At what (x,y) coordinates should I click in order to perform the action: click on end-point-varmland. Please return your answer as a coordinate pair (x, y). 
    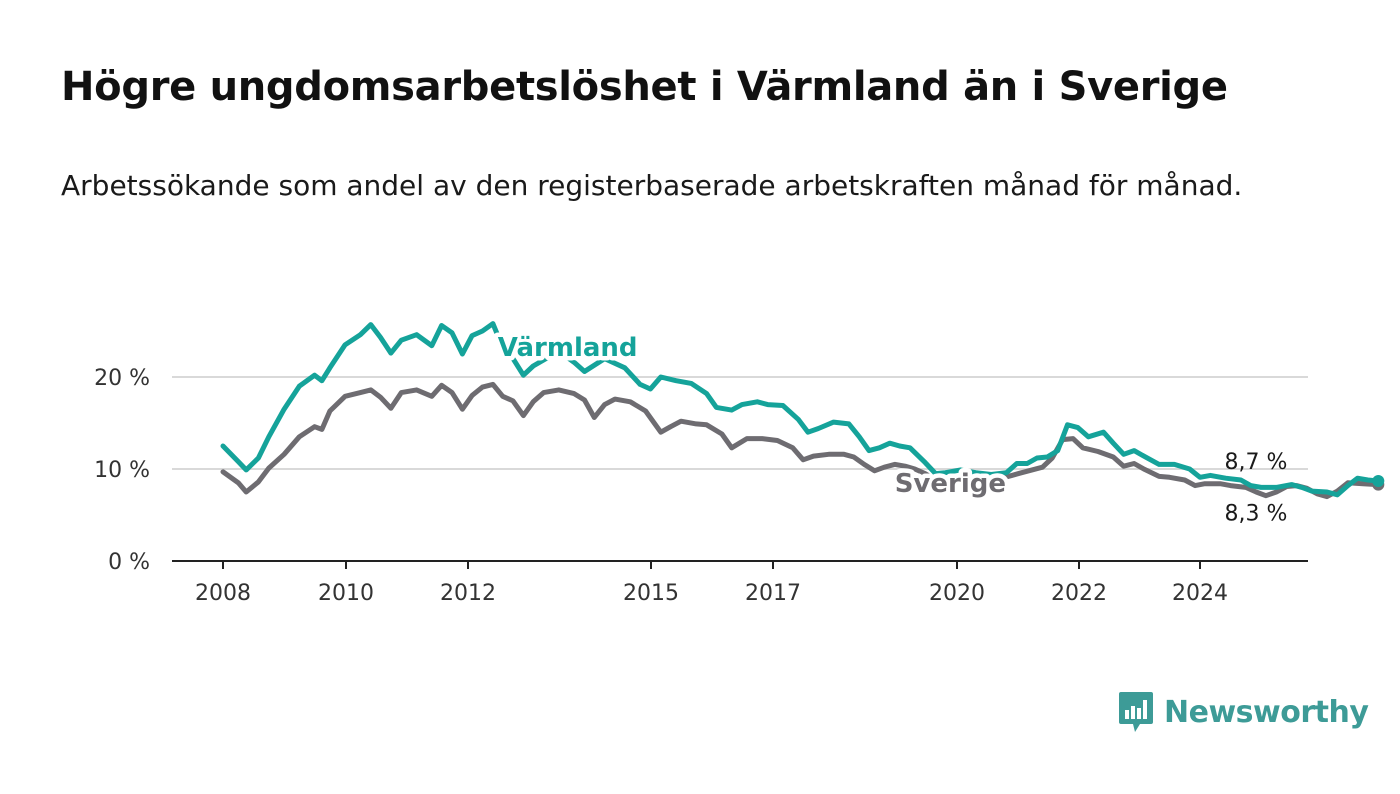
    Looking at the image, I should click on (1378, 480).